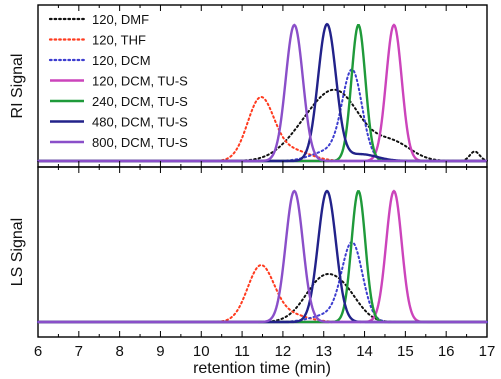 The width and height of the screenshot is (501, 379). Describe the element at coordinates (242, 351) in the screenshot. I see `x-tick-label: 11` at that location.